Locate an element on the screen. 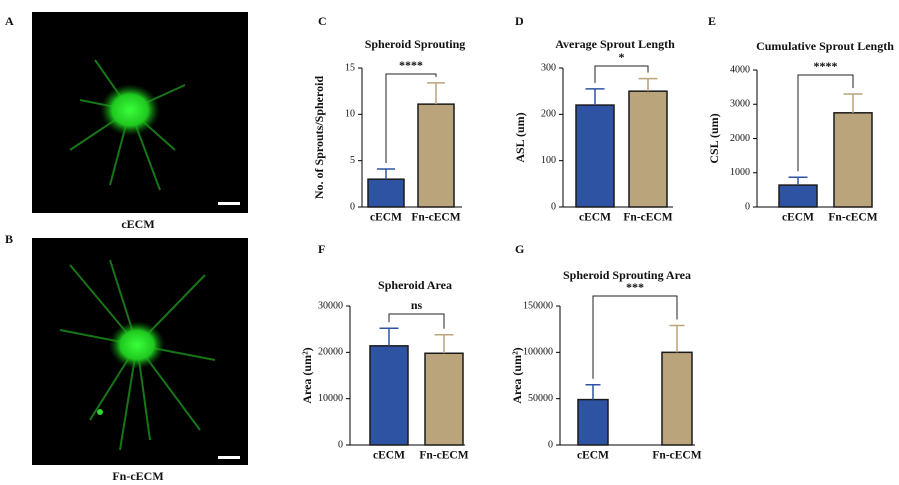 The width and height of the screenshot is (899, 485). y-axis-label: CSL (um) is located at coordinates (714, 138).